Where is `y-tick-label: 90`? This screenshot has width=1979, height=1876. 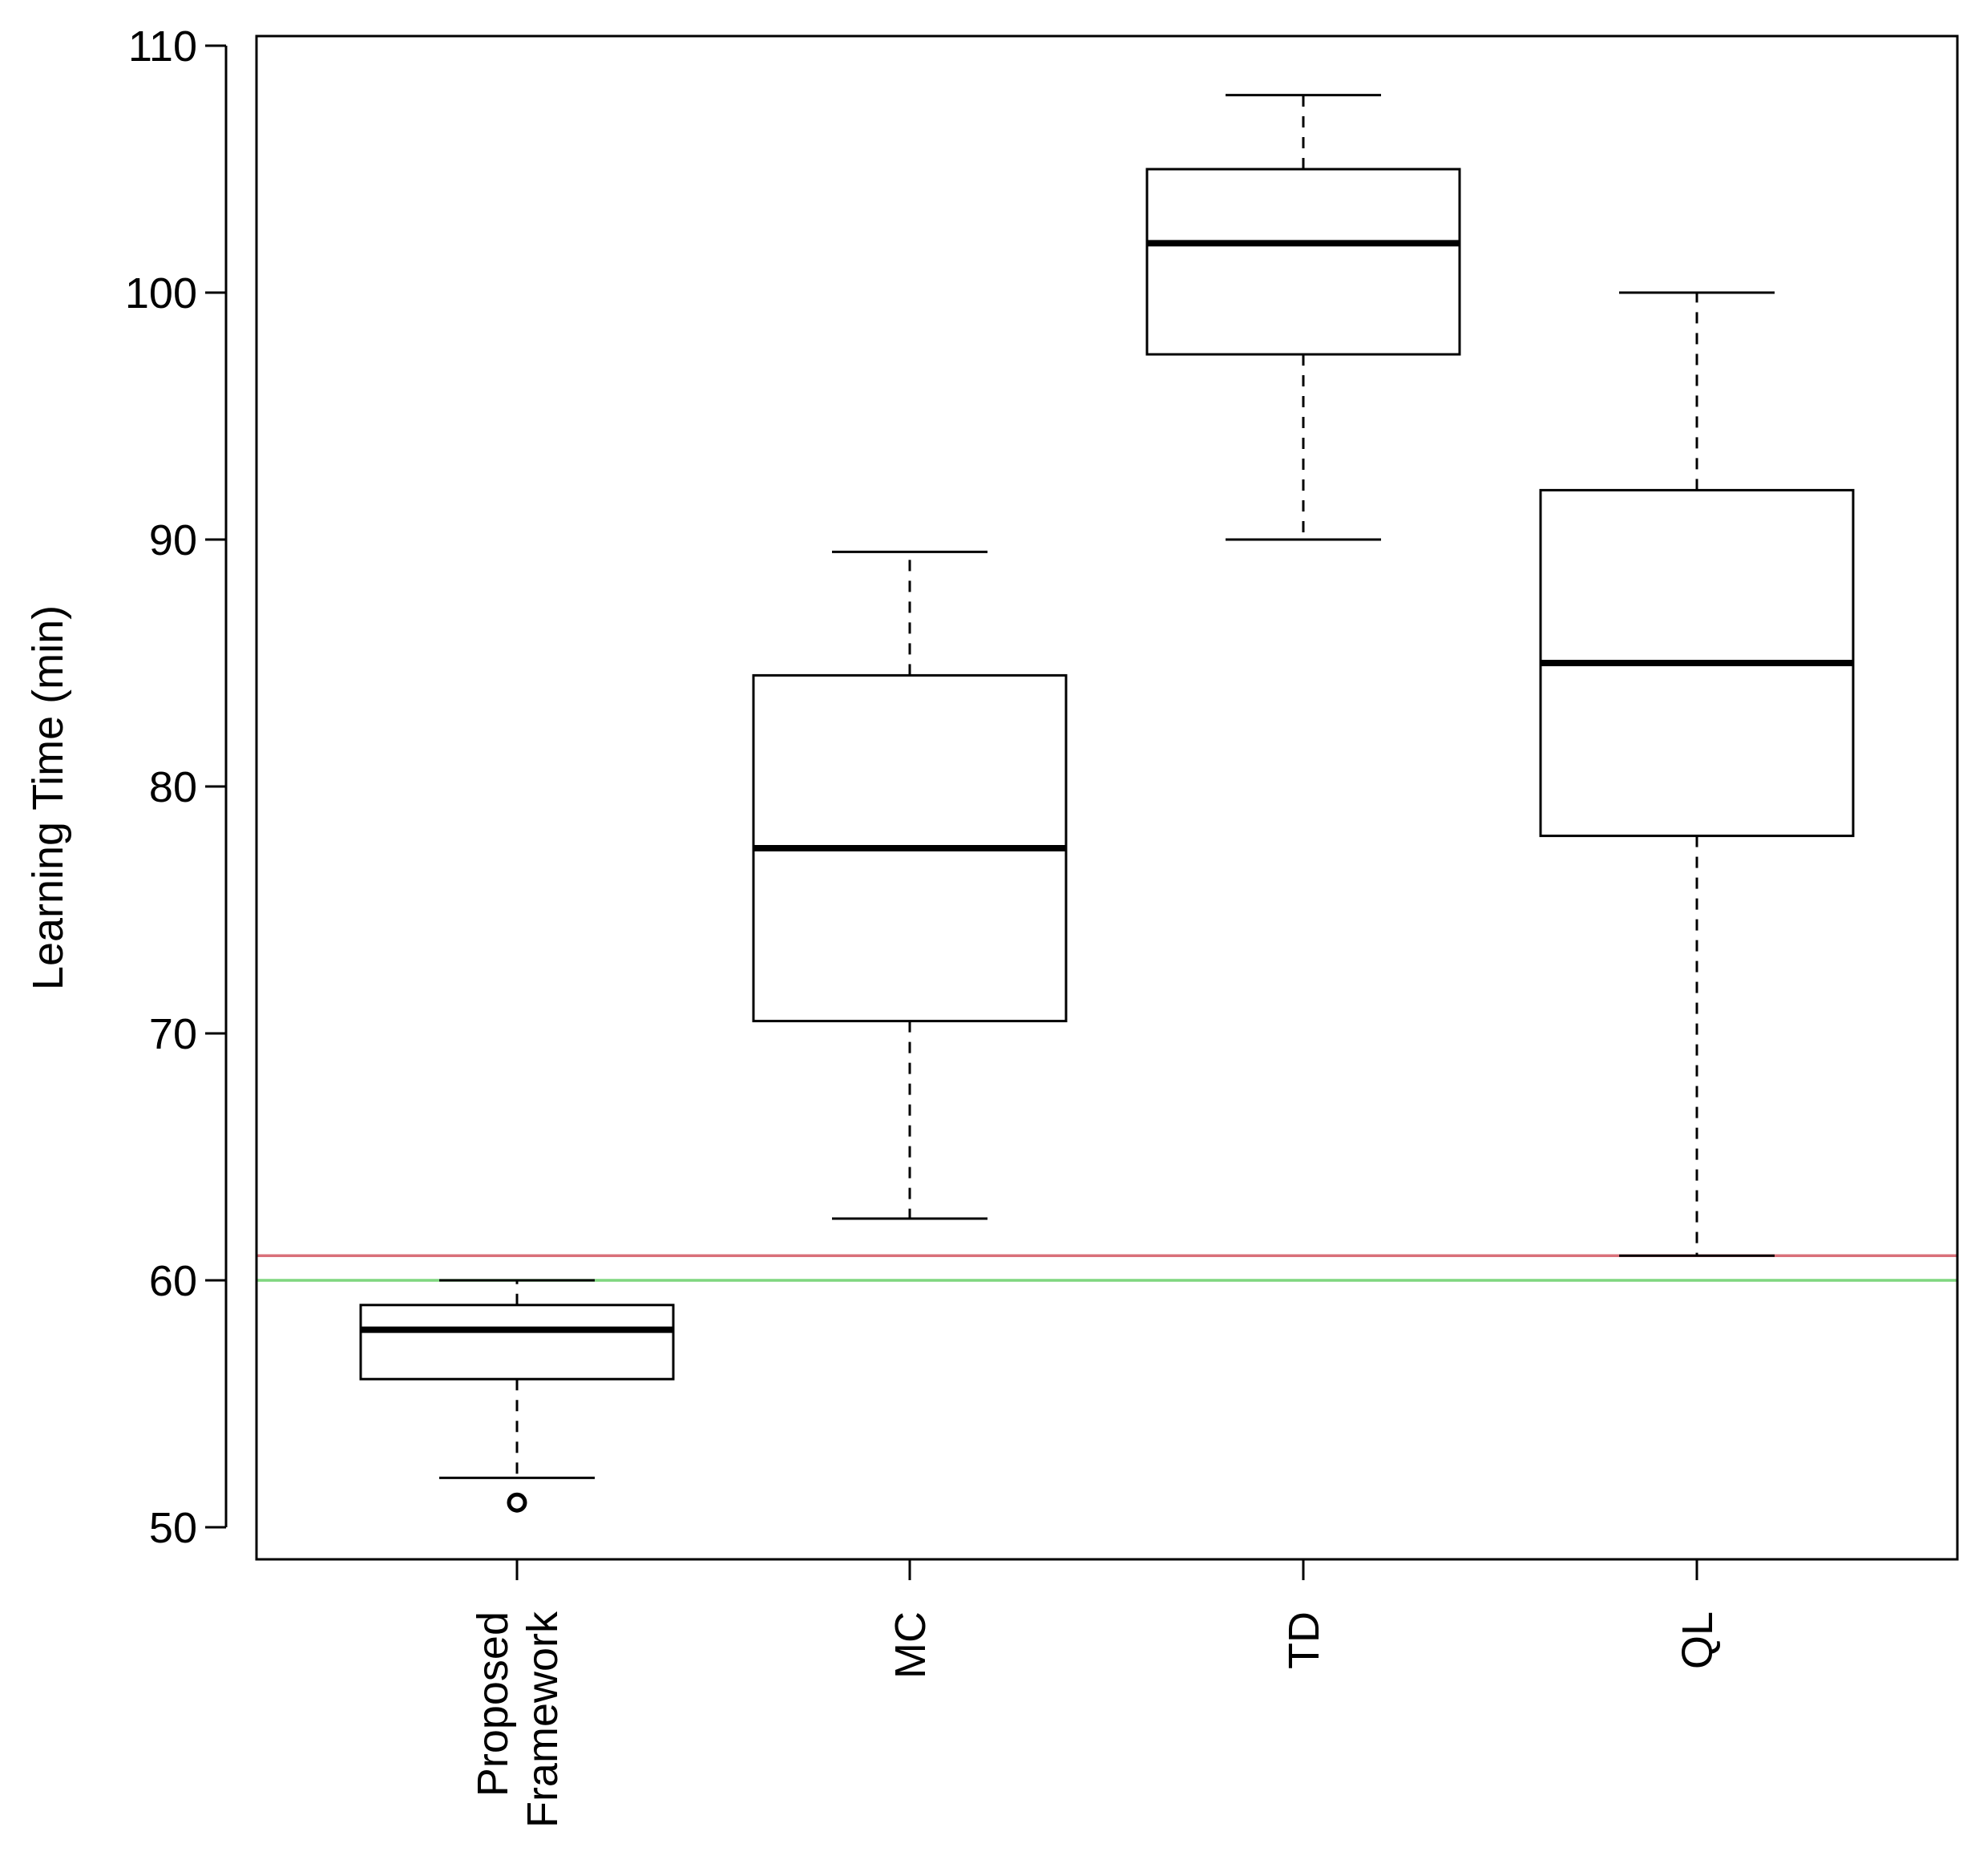
y-tick-label: 90 is located at coordinates (173, 540).